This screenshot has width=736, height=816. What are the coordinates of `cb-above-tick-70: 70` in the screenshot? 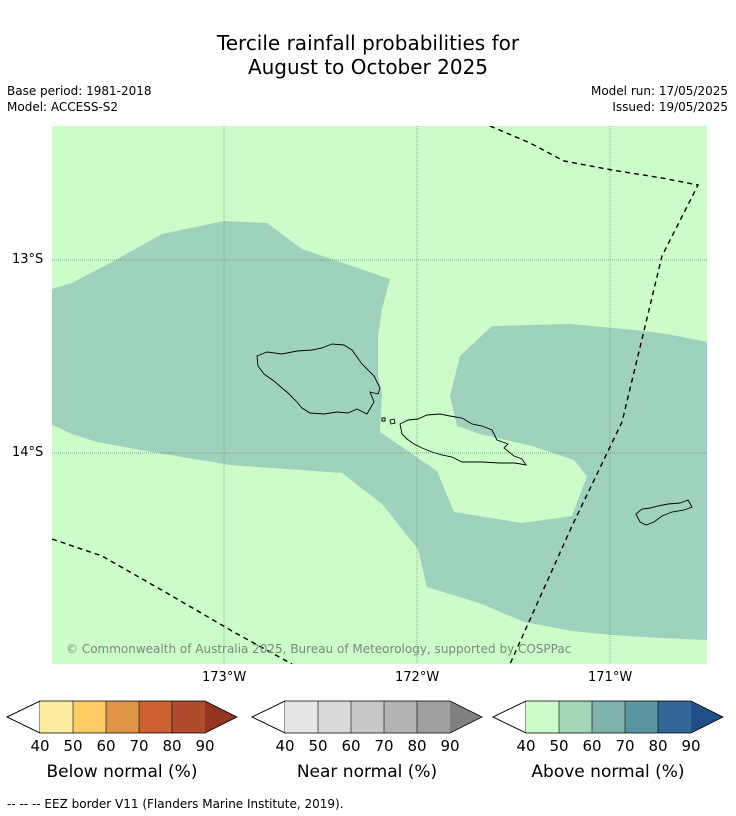 It's located at (624, 746).